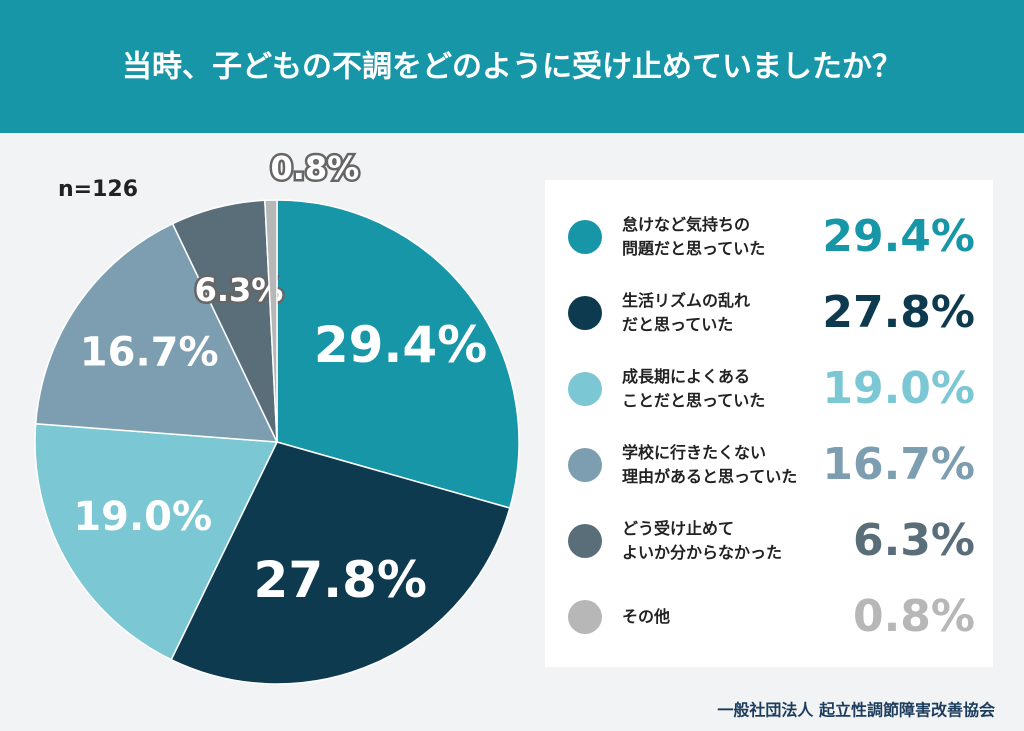 Image resolution: width=1024 pixels, height=731 pixels. What do you see at coordinates (702, 540) in the screenshot?
I see `legend-label: どう受け止めて よいか分からなかった` at bounding box center [702, 540].